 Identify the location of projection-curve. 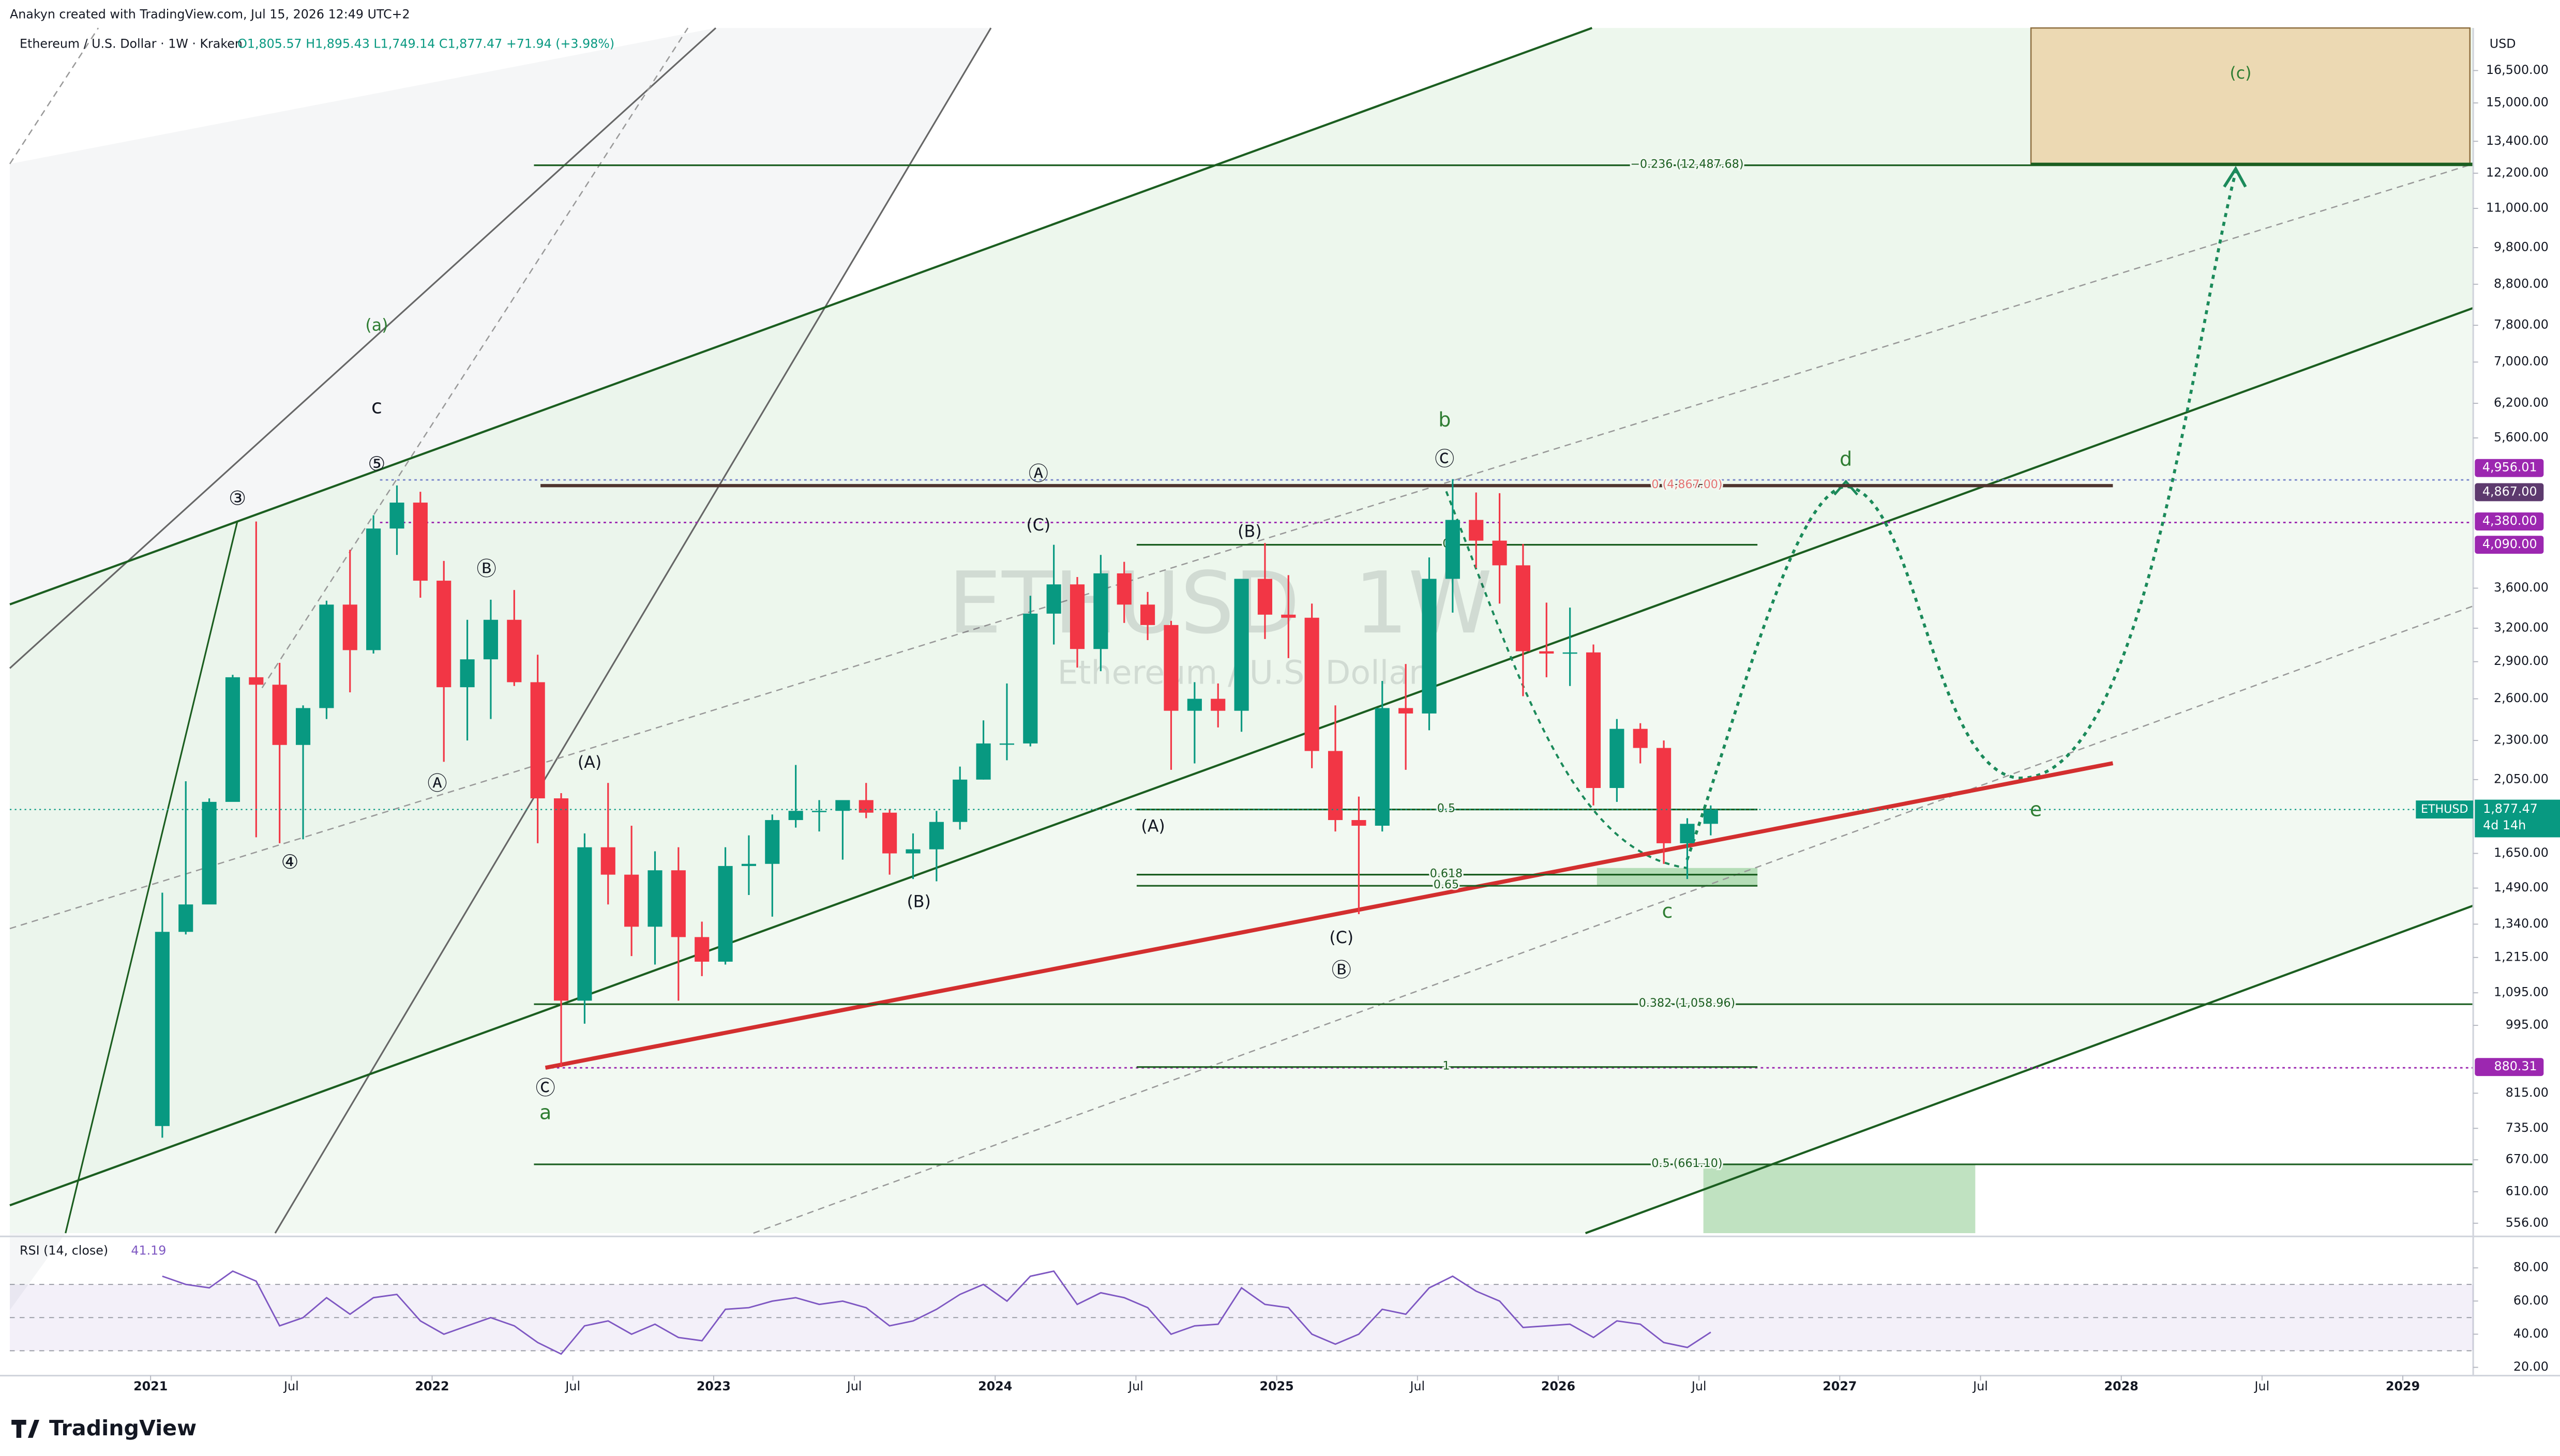
(1961, 516).